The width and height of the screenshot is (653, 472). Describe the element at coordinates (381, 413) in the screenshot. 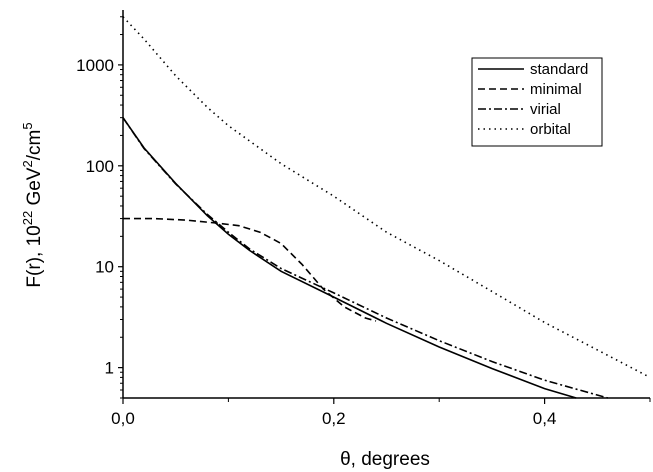

I see `x-ticks: 0,0 0,2 0,4` at that location.